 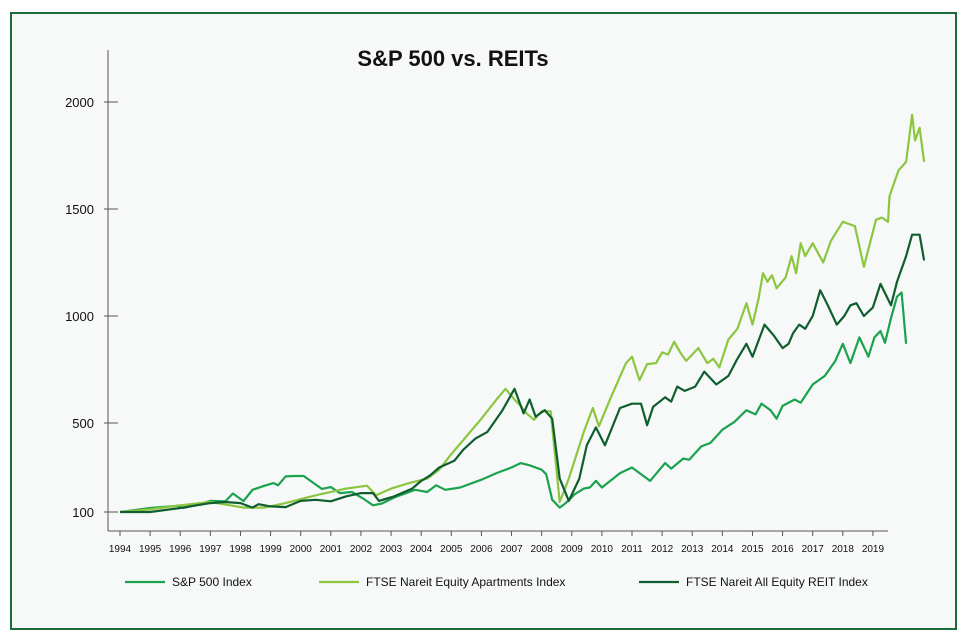 What do you see at coordinates (331, 549) in the screenshot?
I see `x-tick-label: 2001` at bounding box center [331, 549].